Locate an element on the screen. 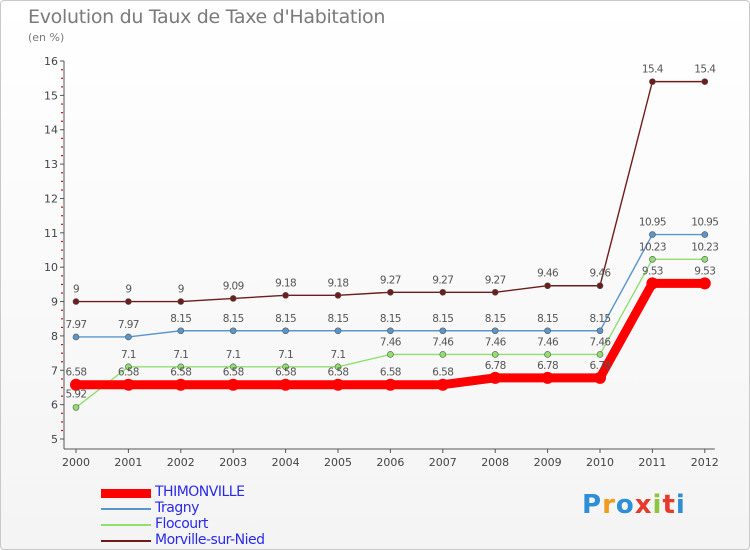 Image resolution: width=750 pixels, height=550 pixels. y-tick-label: 14 is located at coordinates (51, 130).